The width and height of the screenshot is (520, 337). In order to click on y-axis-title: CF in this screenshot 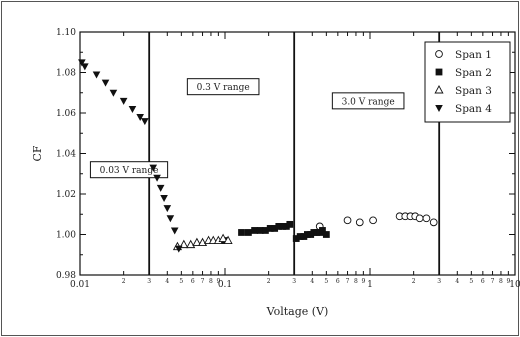, I will do `click(37, 153)`.